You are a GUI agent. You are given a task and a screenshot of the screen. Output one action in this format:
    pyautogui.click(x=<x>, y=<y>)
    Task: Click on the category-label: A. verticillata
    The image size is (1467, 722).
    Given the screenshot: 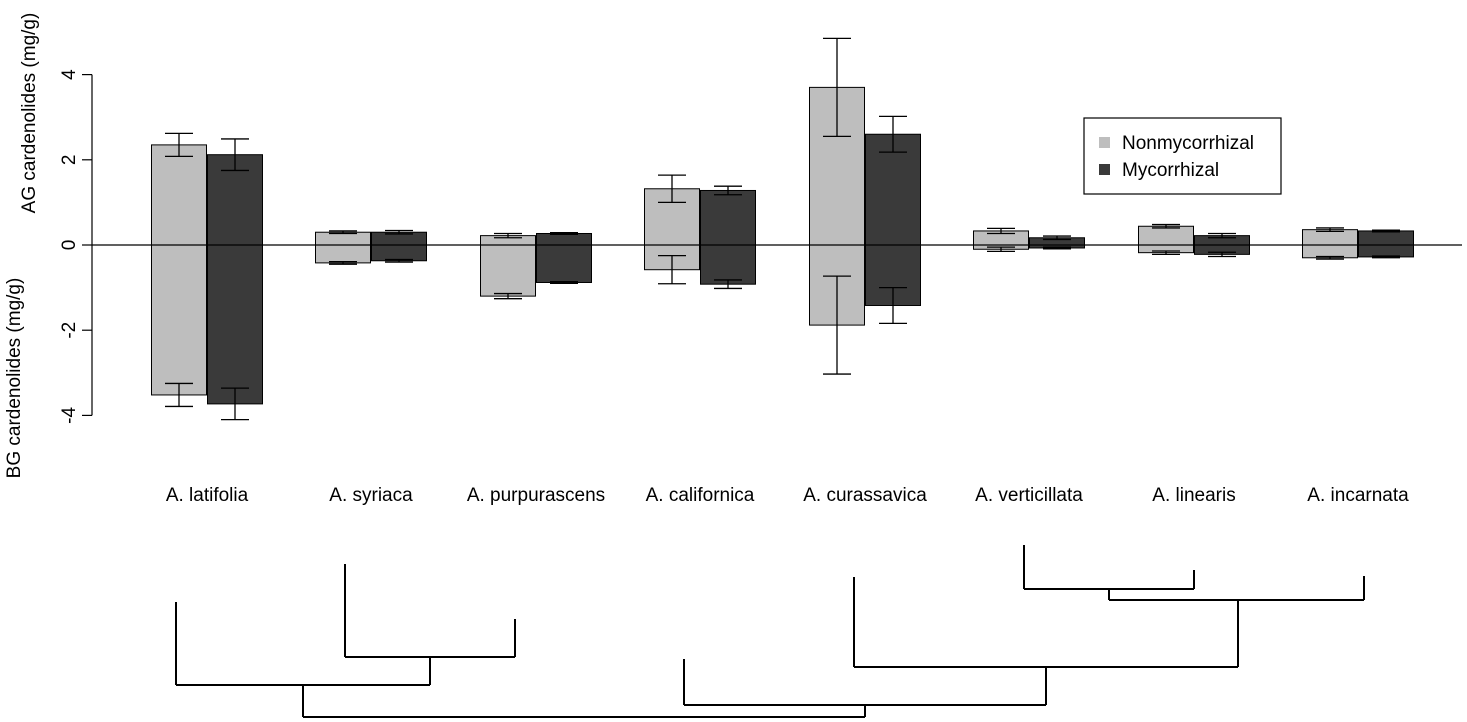 What is the action you would take?
    pyautogui.click(x=1029, y=495)
    